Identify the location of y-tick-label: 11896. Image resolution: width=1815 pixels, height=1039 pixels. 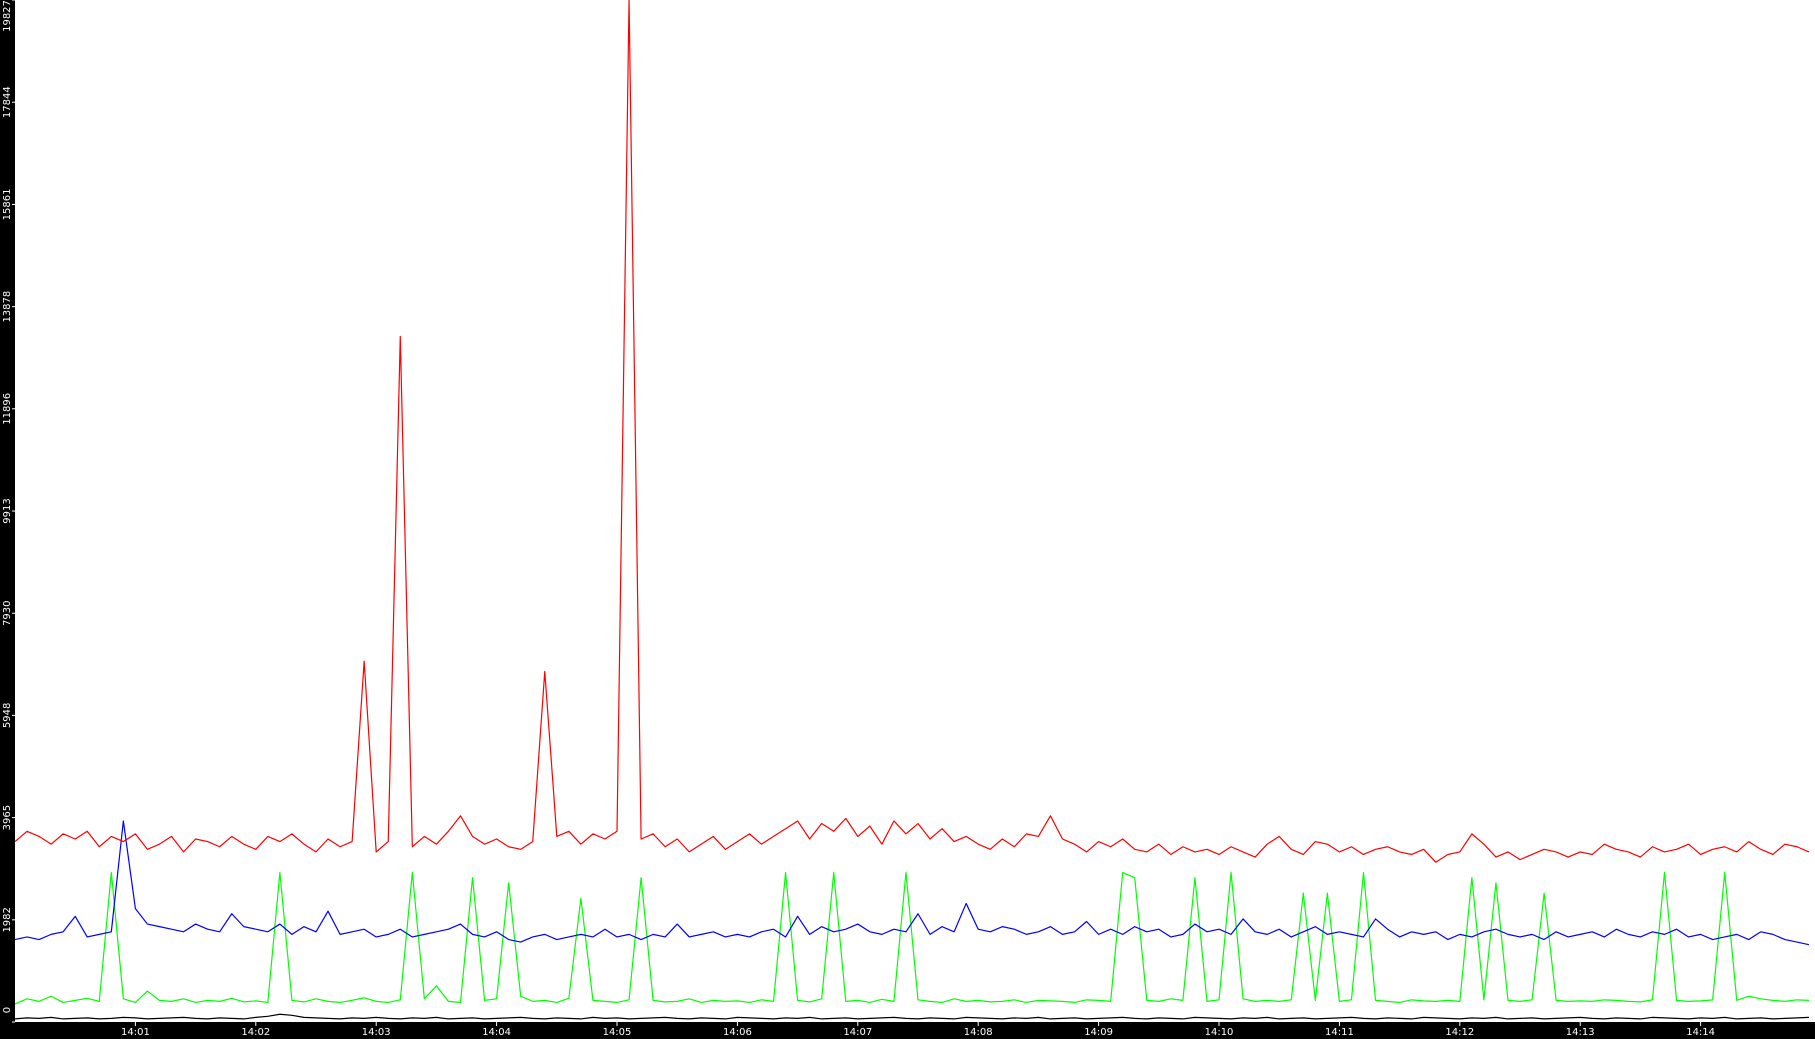
(7, 409).